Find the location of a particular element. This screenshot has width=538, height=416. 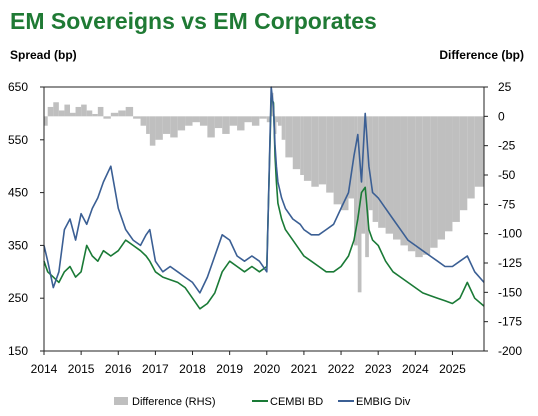

y-right-tick-label: -75 is located at coordinates (507, 204).